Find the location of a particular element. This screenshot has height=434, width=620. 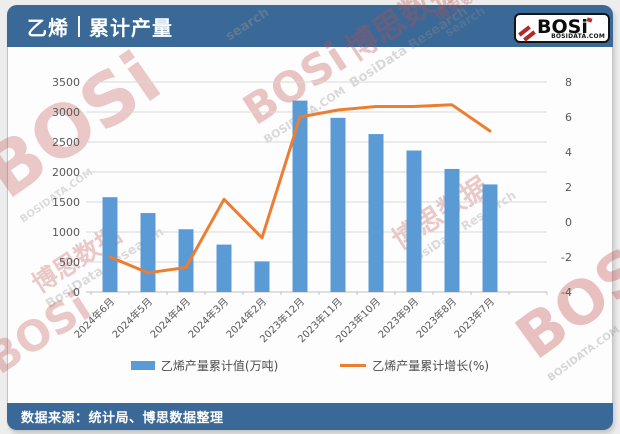

bar-swatch-icon is located at coordinates (142, 365).